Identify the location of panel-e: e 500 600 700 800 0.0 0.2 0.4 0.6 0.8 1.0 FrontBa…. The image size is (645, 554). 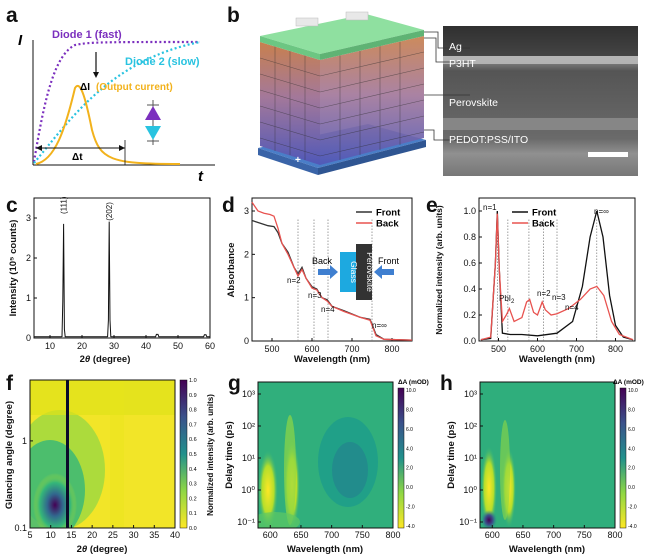
(531, 279).